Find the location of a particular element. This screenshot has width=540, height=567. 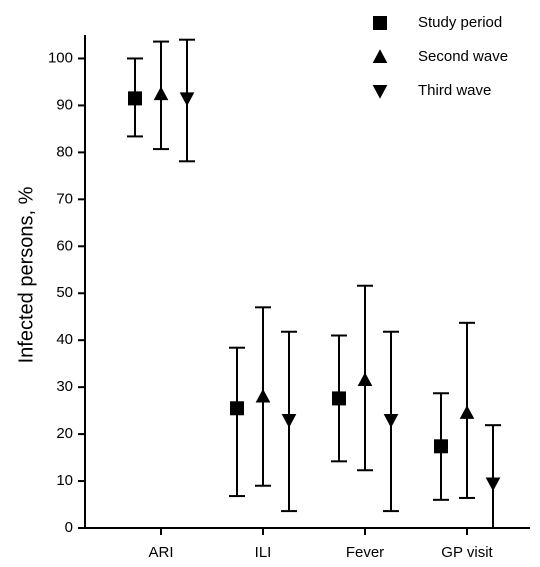

legend-label: Third wave is located at coordinates (454, 90).